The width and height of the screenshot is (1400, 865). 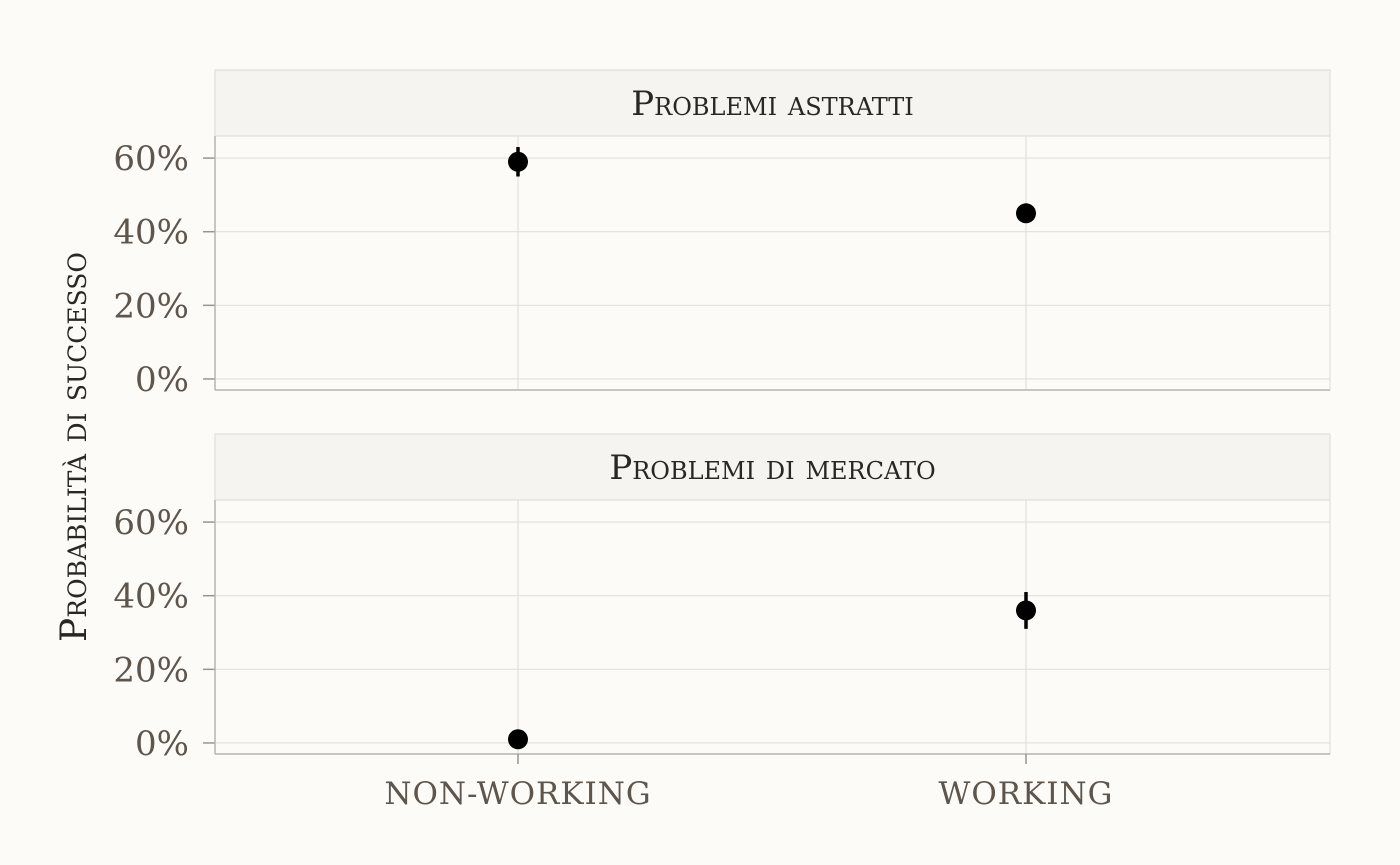 What do you see at coordinates (517, 794) in the screenshot?
I see `x-tick-label: NON-WORKING` at bounding box center [517, 794].